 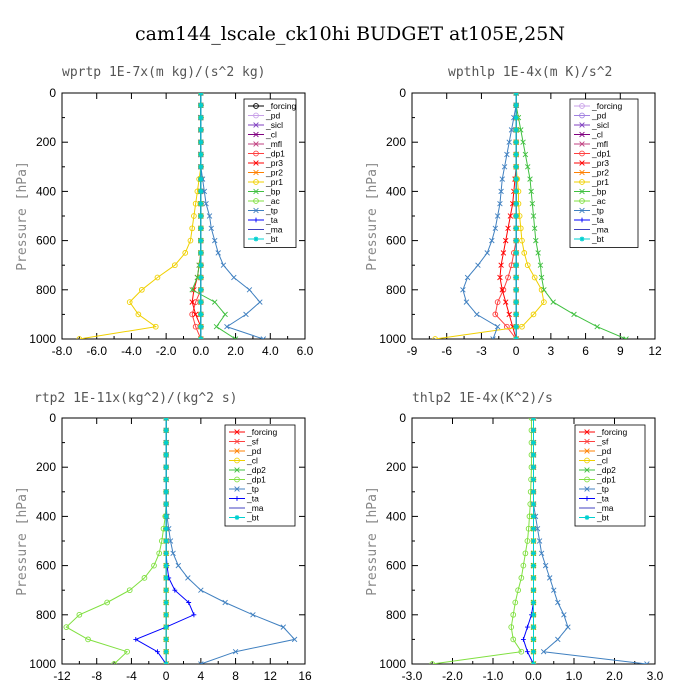 What do you see at coordinates (46, 241) in the screenshot?
I see `y-tick-label: 600` at bounding box center [46, 241].